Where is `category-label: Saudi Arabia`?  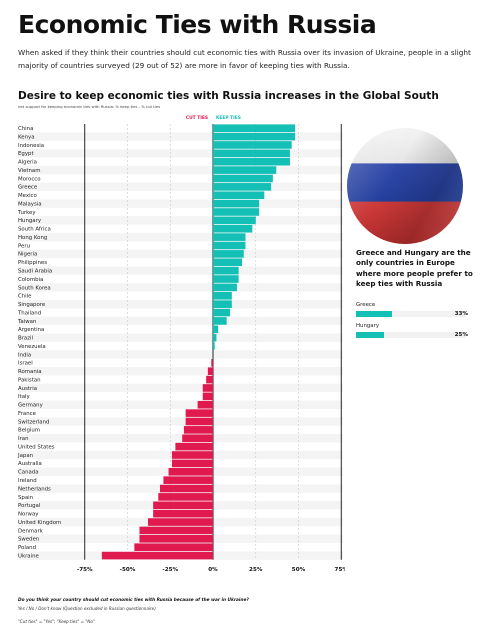
category-label: Saudi Arabia is located at coordinates (35, 271).